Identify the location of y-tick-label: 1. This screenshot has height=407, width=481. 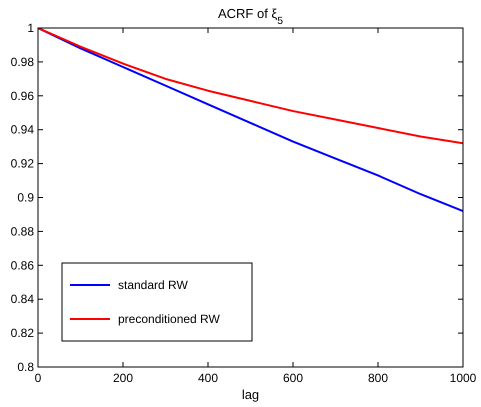
(30, 28).